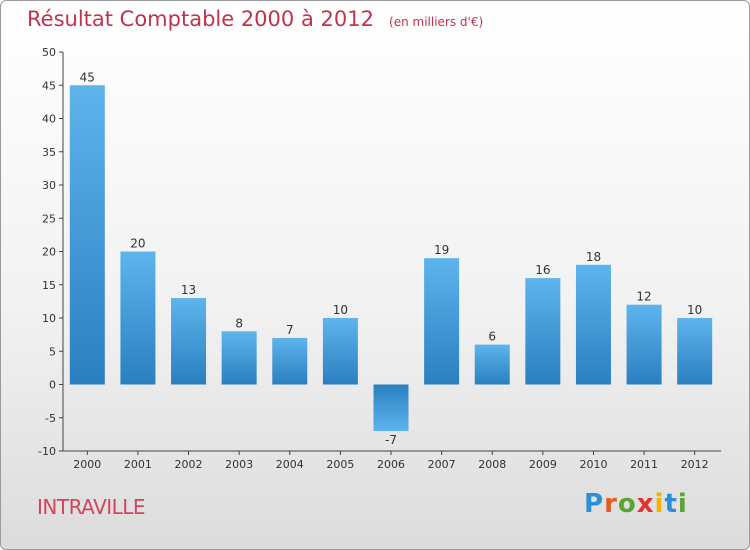  What do you see at coordinates (442, 321) in the screenshot?
I see `bar-2007` at bounding box center [442, 321].